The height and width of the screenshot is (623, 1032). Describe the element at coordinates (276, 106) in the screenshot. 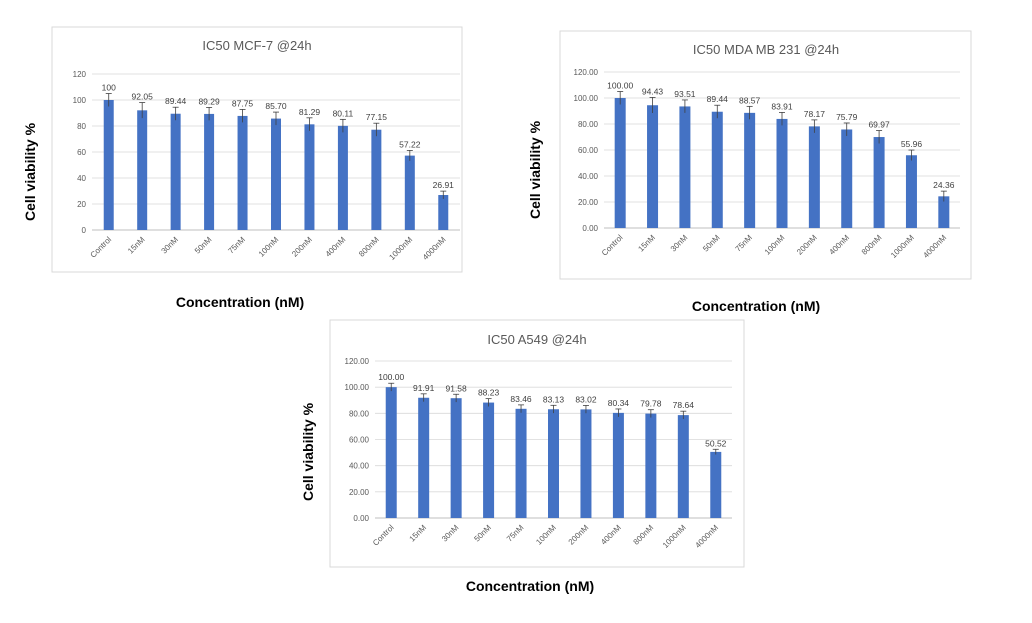

I see `data-label: 85.70` at that location.